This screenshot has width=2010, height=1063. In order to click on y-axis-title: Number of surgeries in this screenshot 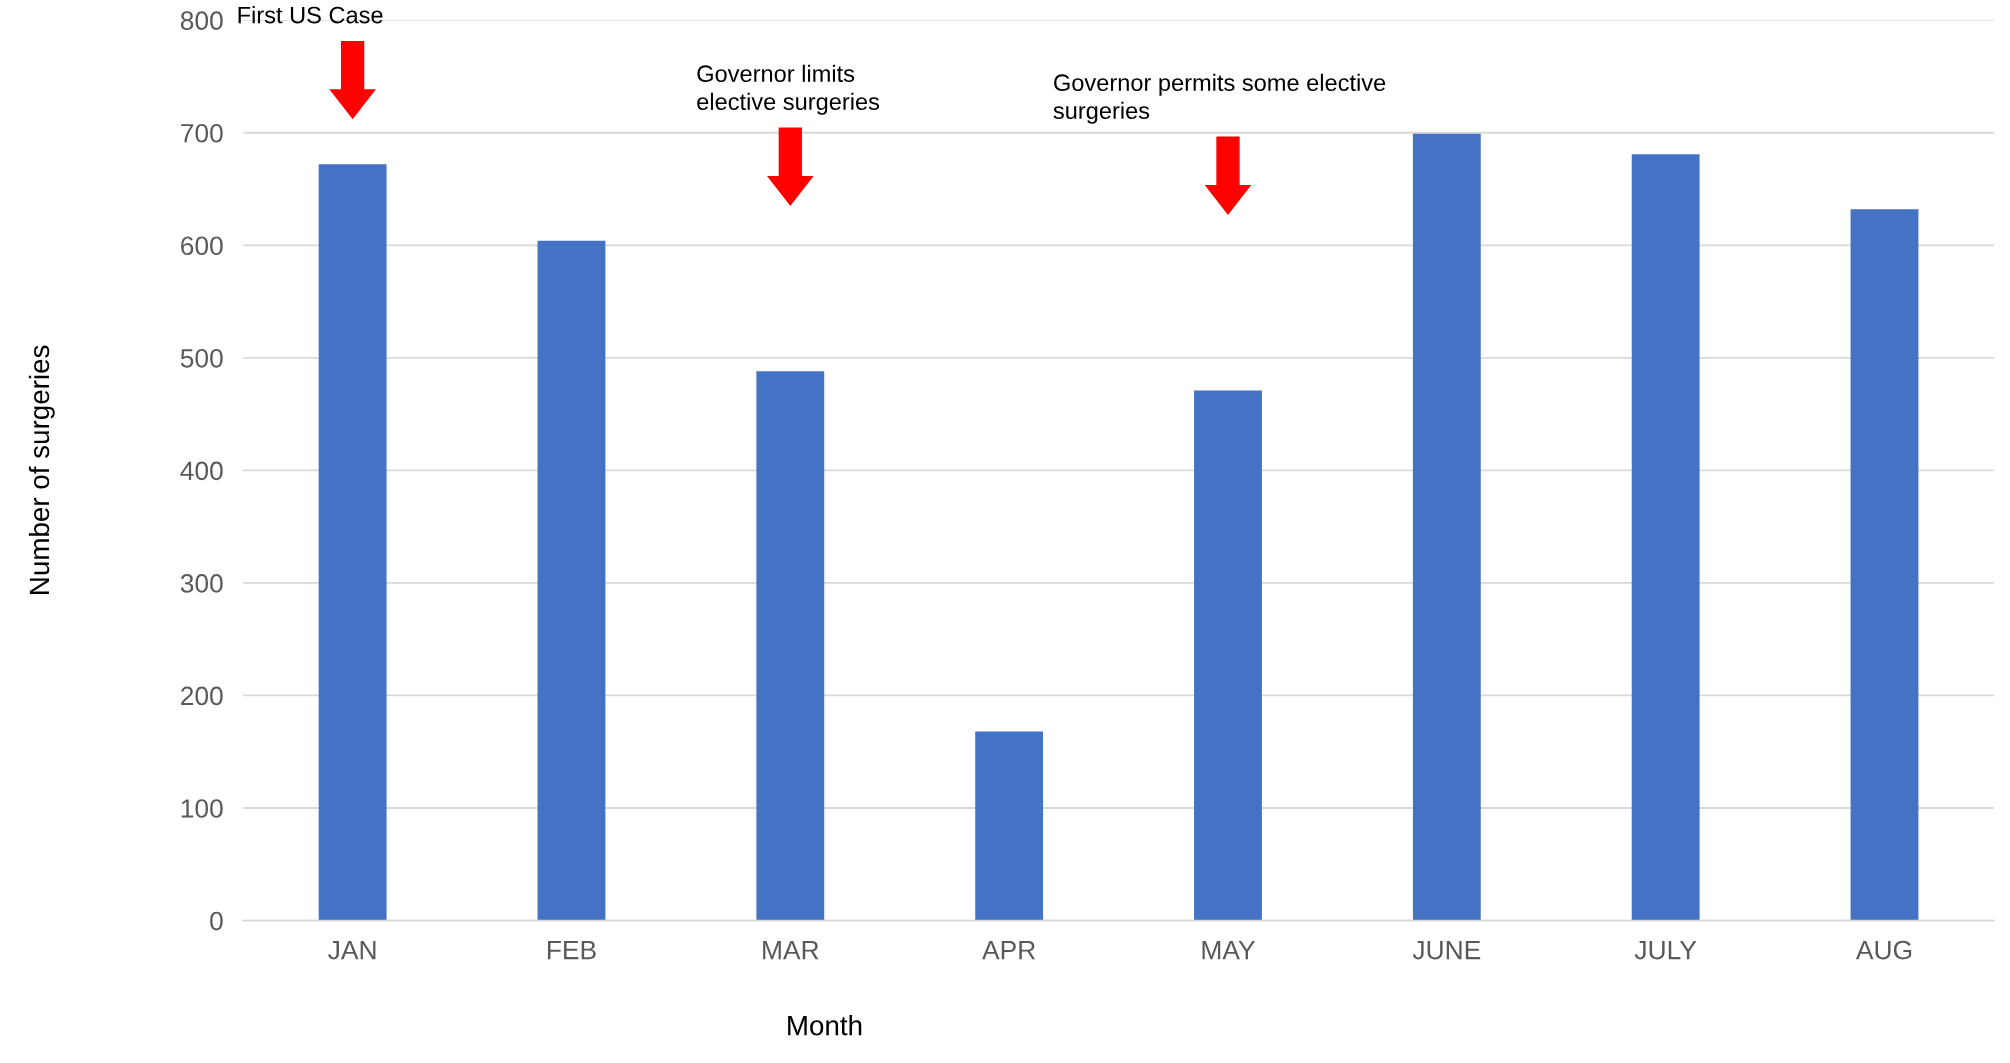, I will do `click(41, 469)`.